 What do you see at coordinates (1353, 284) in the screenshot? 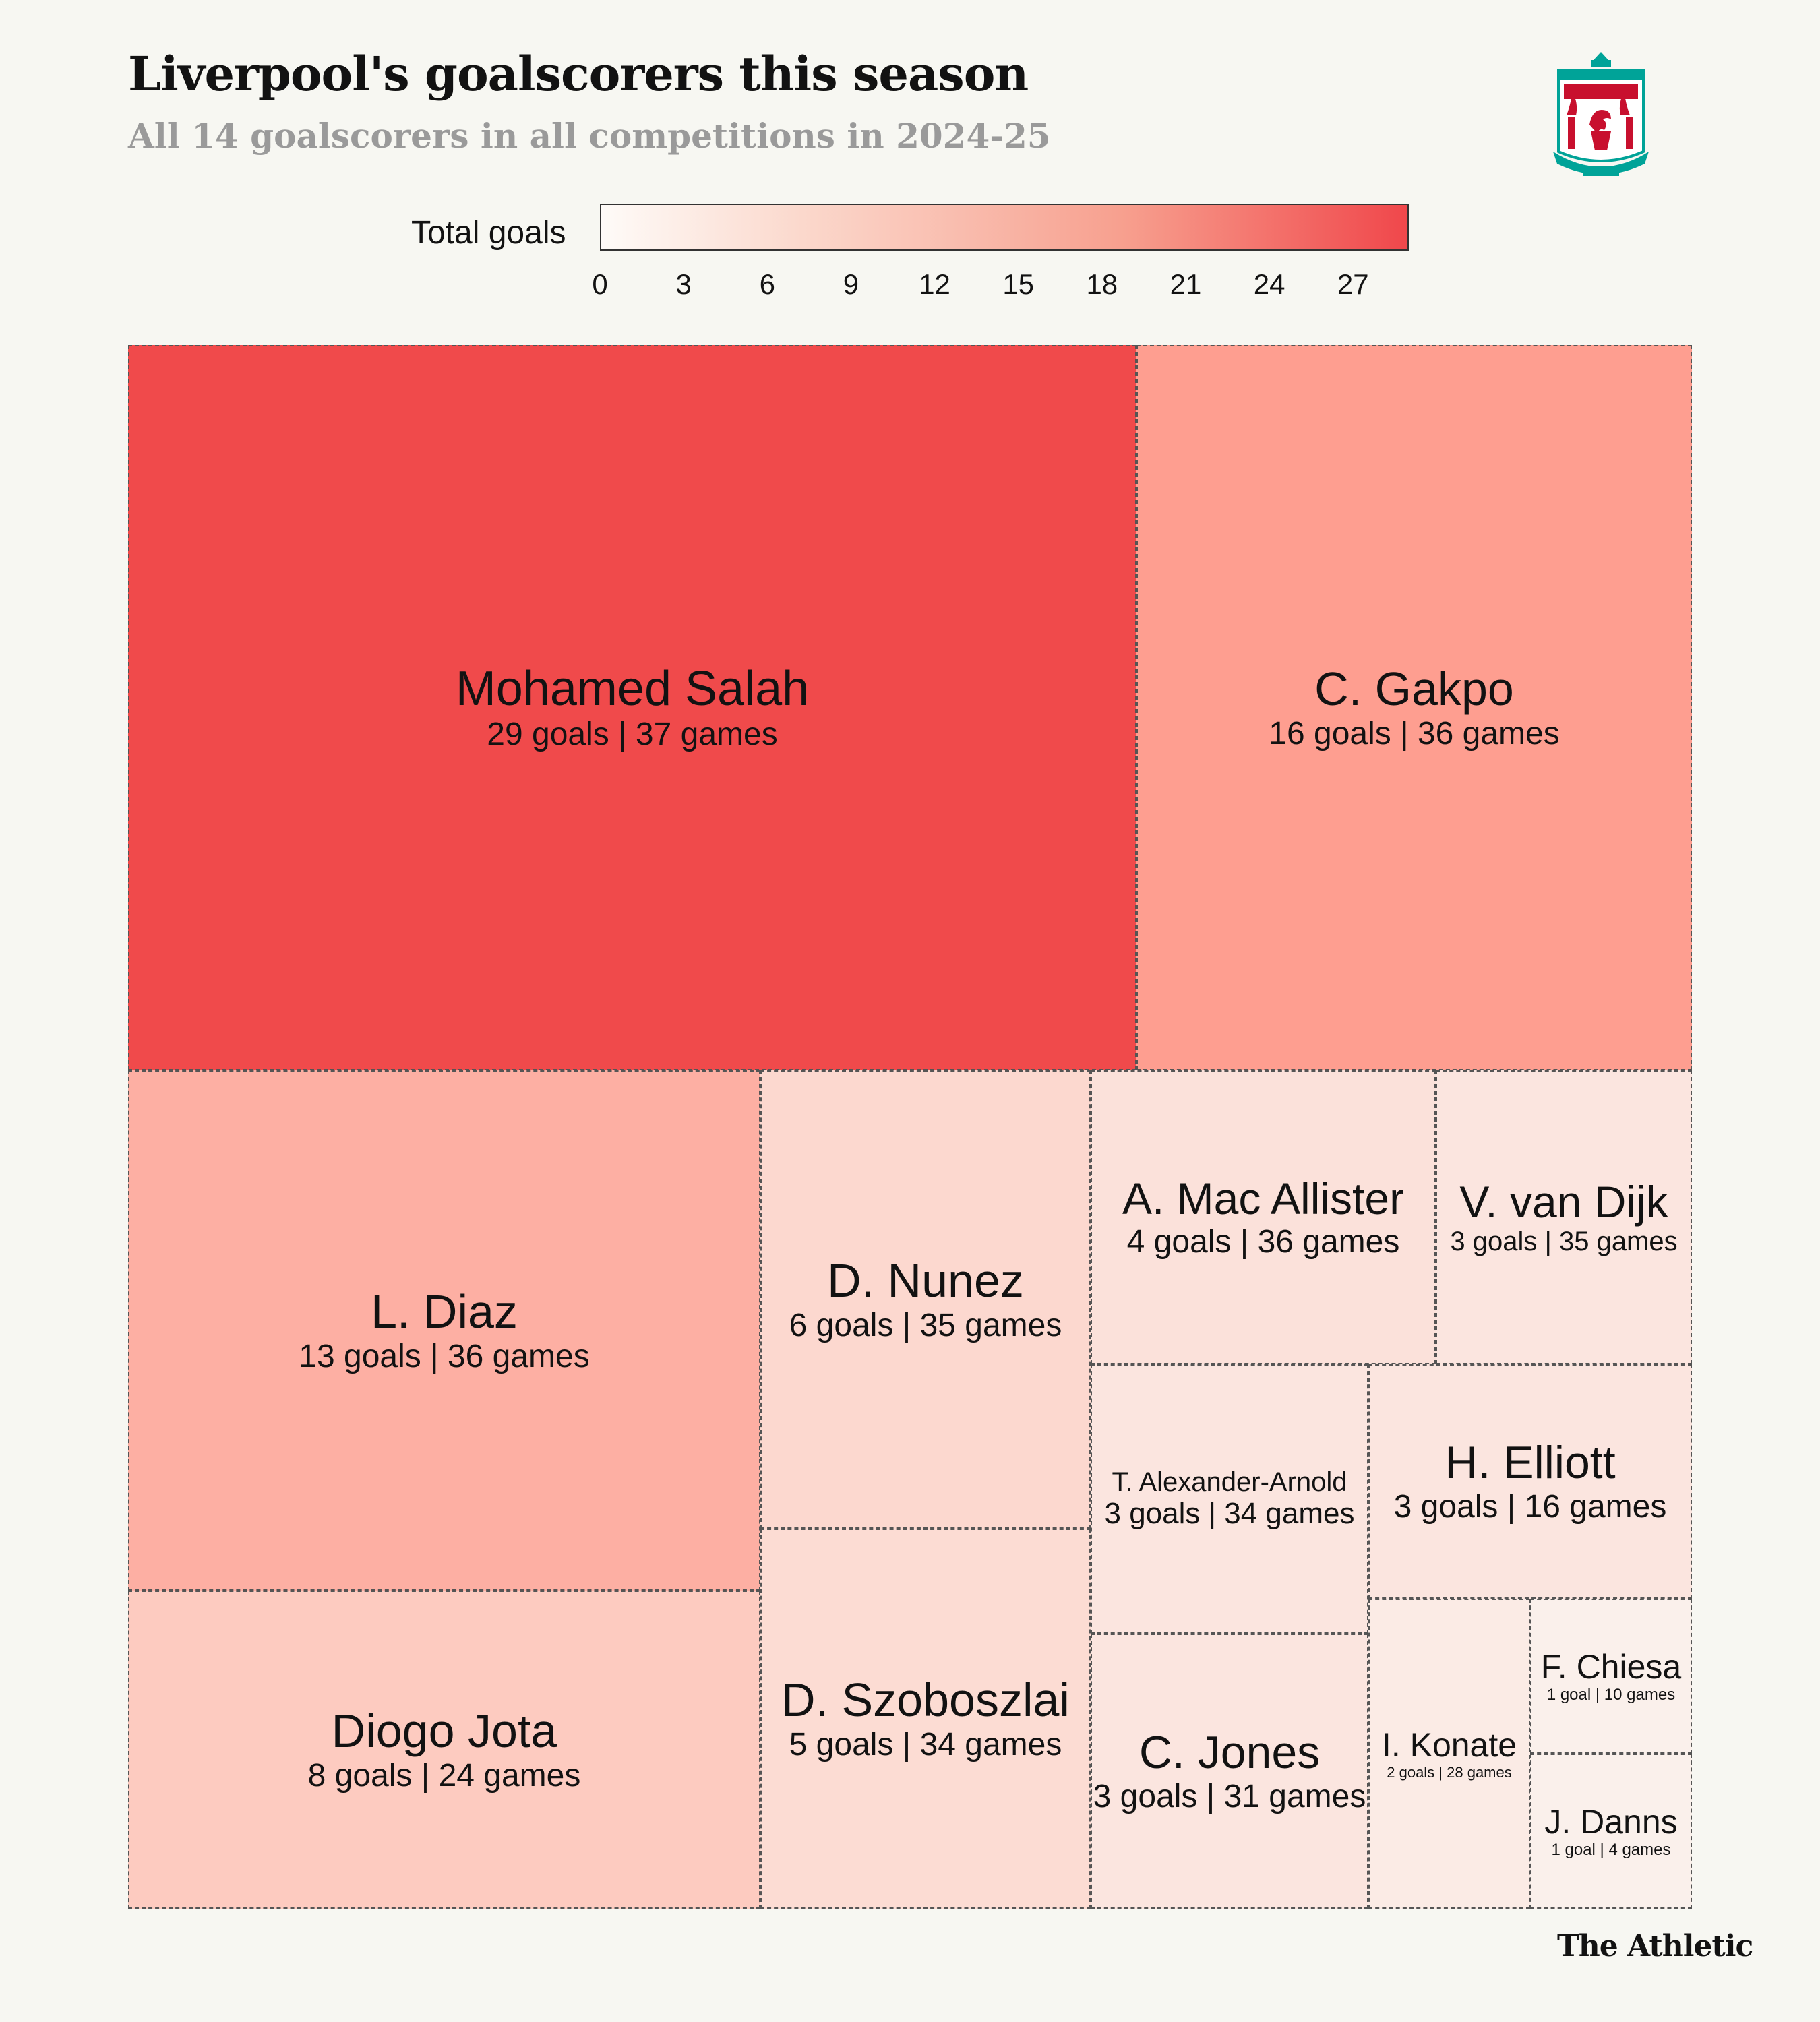
I see `legend-tick-label: 27` at bounding box center [1353, 284].